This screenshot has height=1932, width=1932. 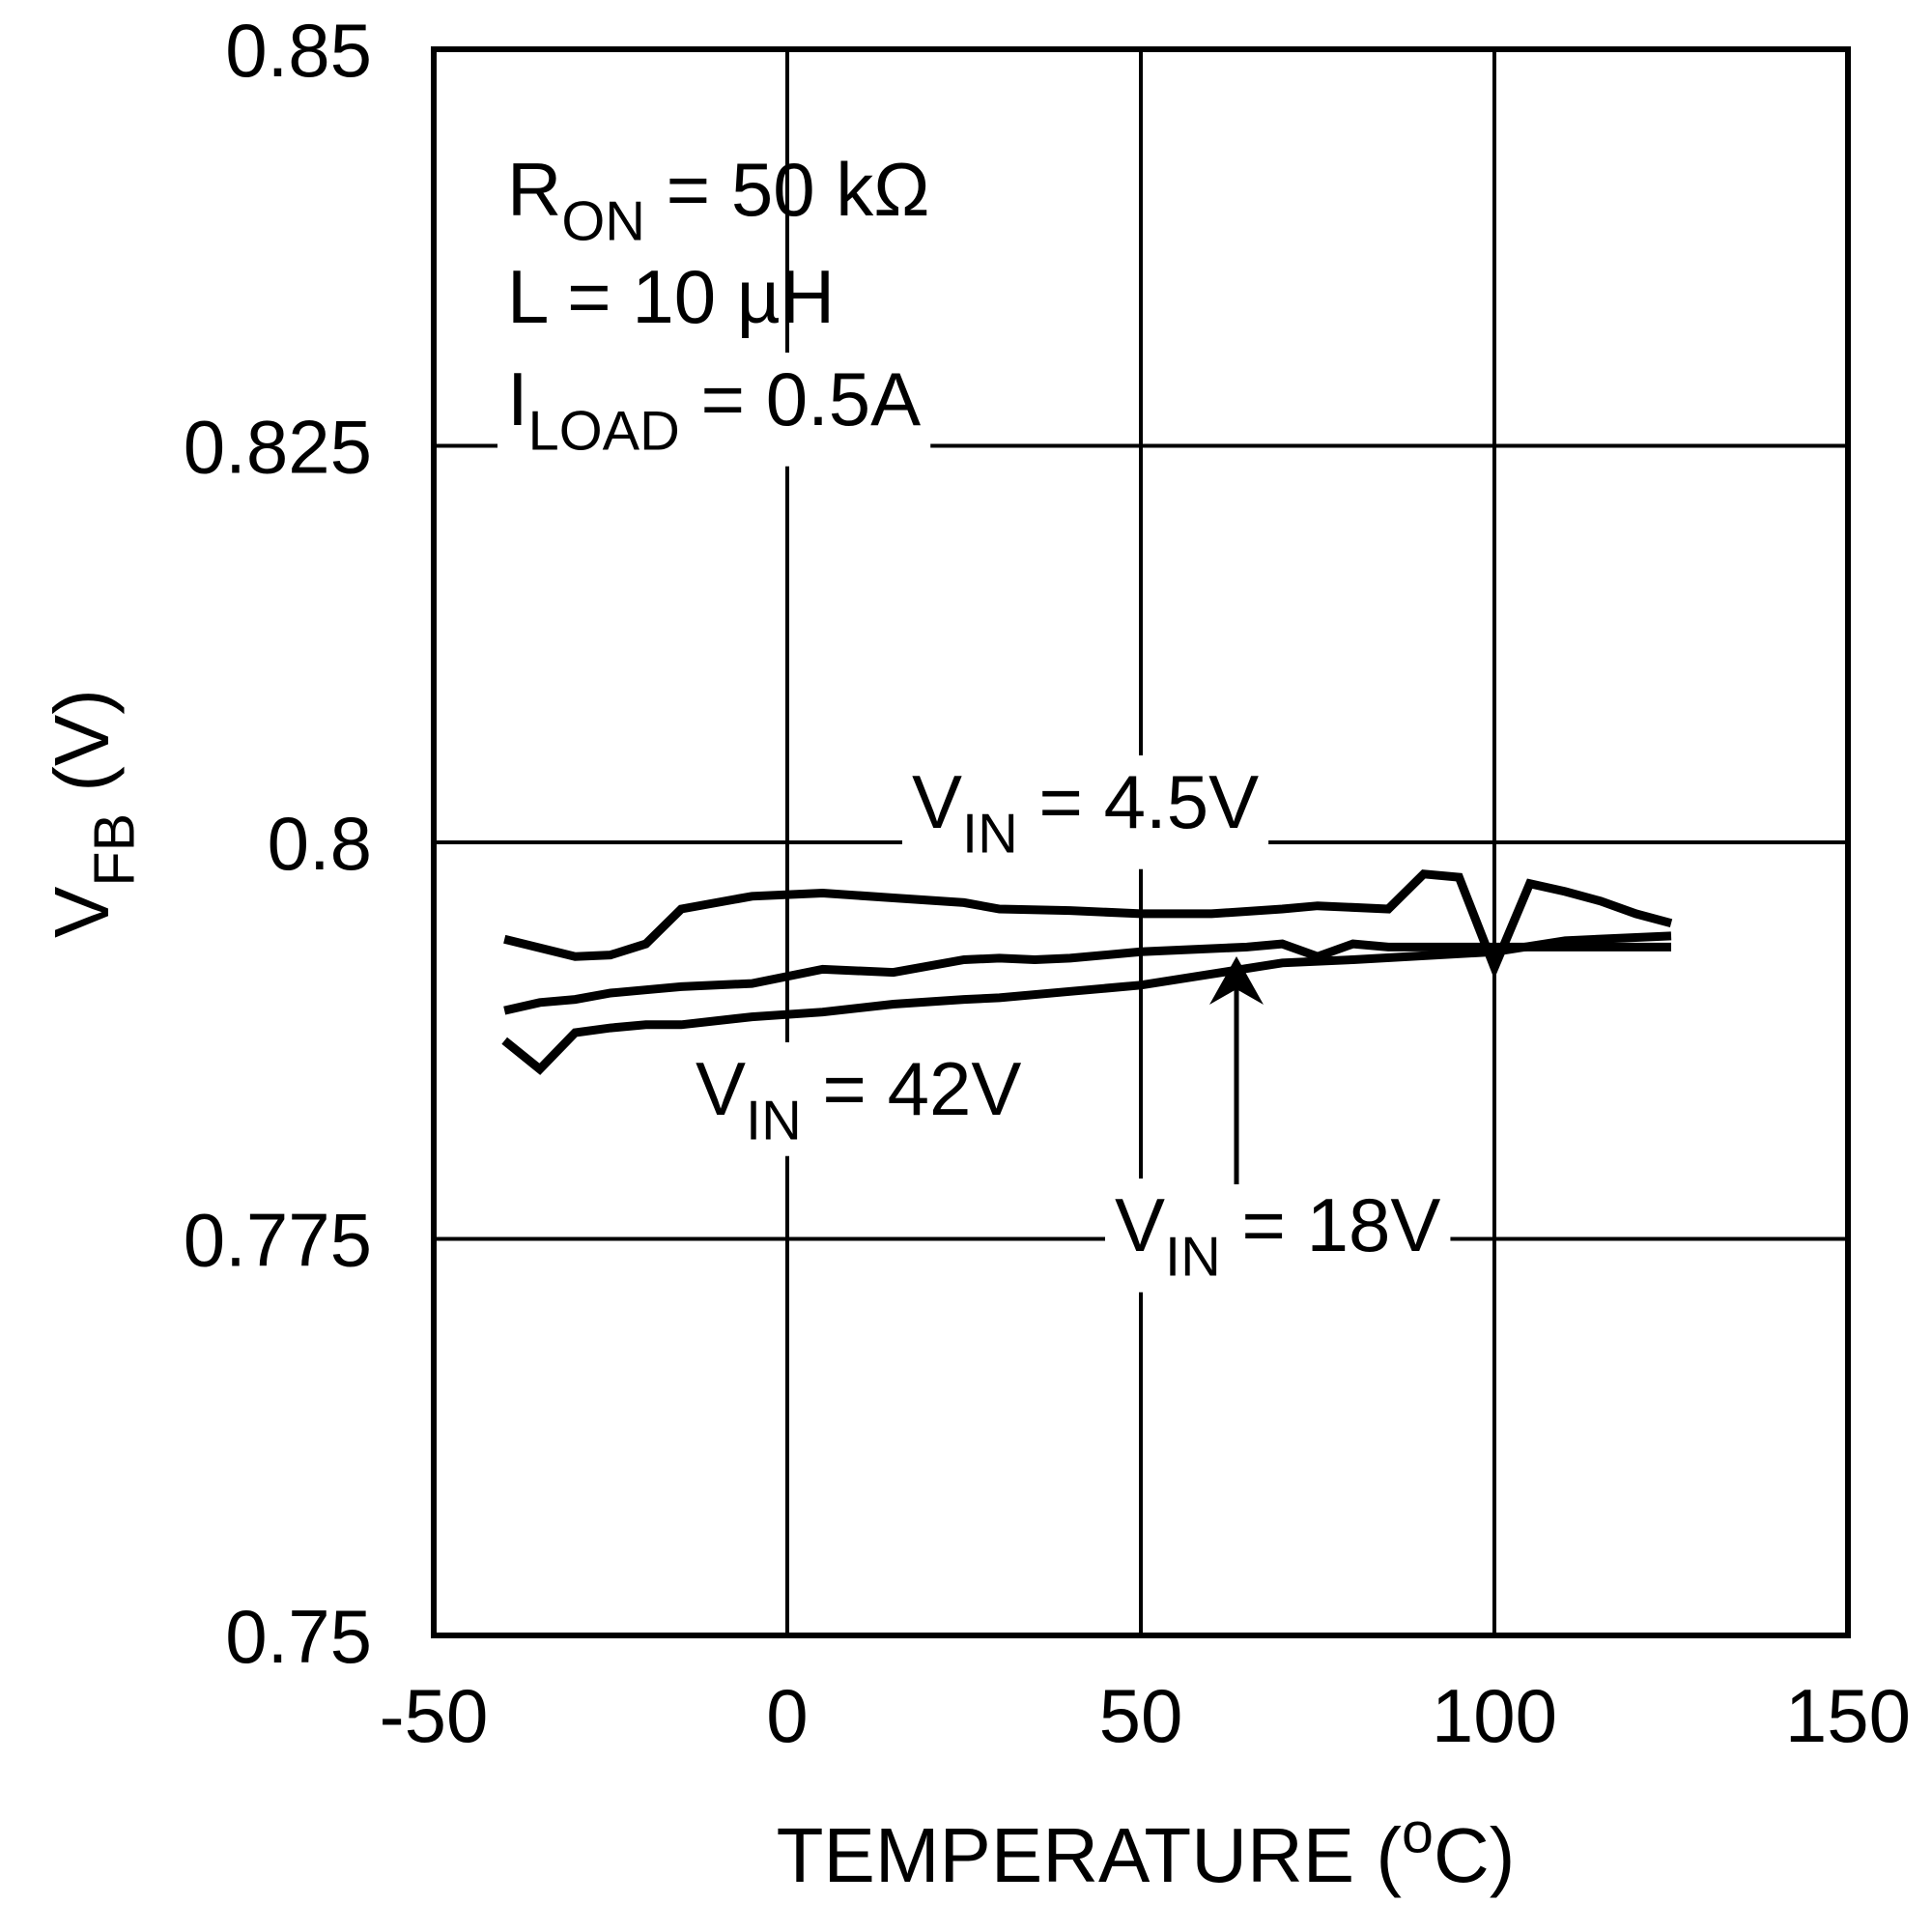 What do you see at coordinates (604, 432) in the screenshot?
I see `subscript: LOAD` at bounding box center [604, 432].